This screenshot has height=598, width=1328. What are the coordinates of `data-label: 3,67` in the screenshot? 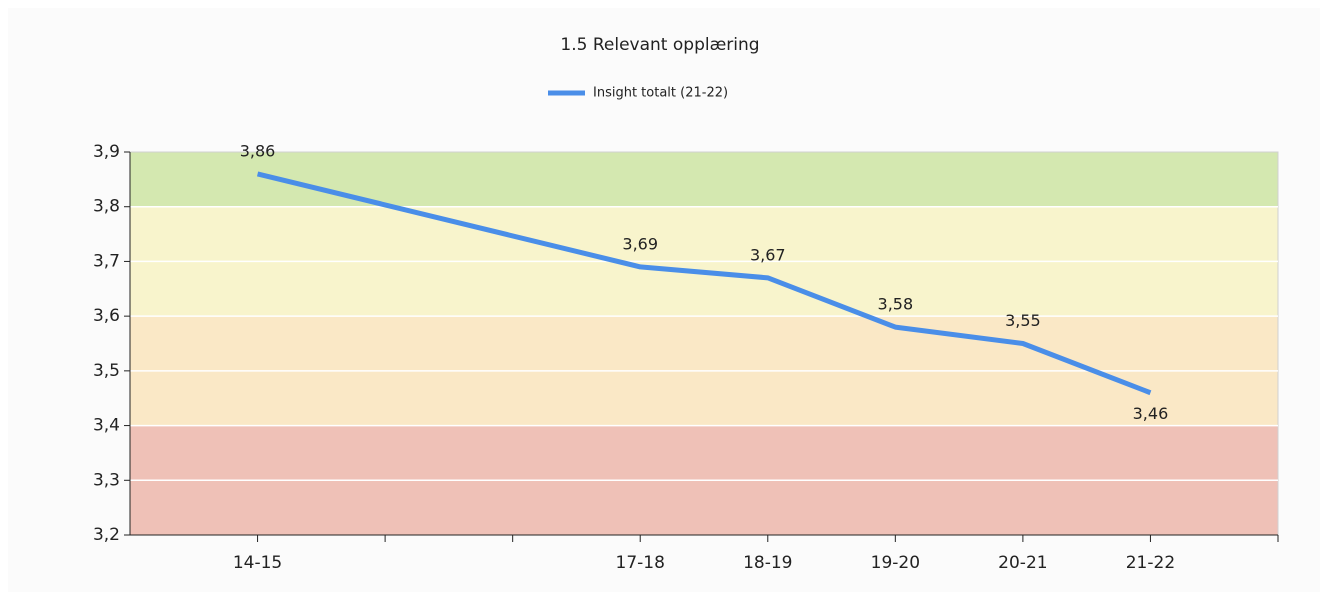 It's located at (768, 254).